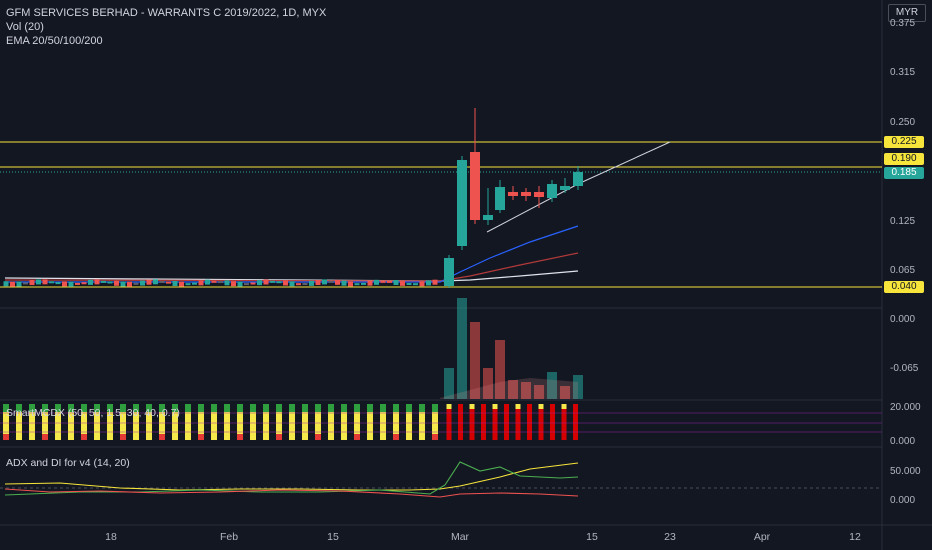 This screenshot has height=550, width=932. Describe the element at coordinates (532, 208) in the screenshot. I see `trendline-lower` at that location.